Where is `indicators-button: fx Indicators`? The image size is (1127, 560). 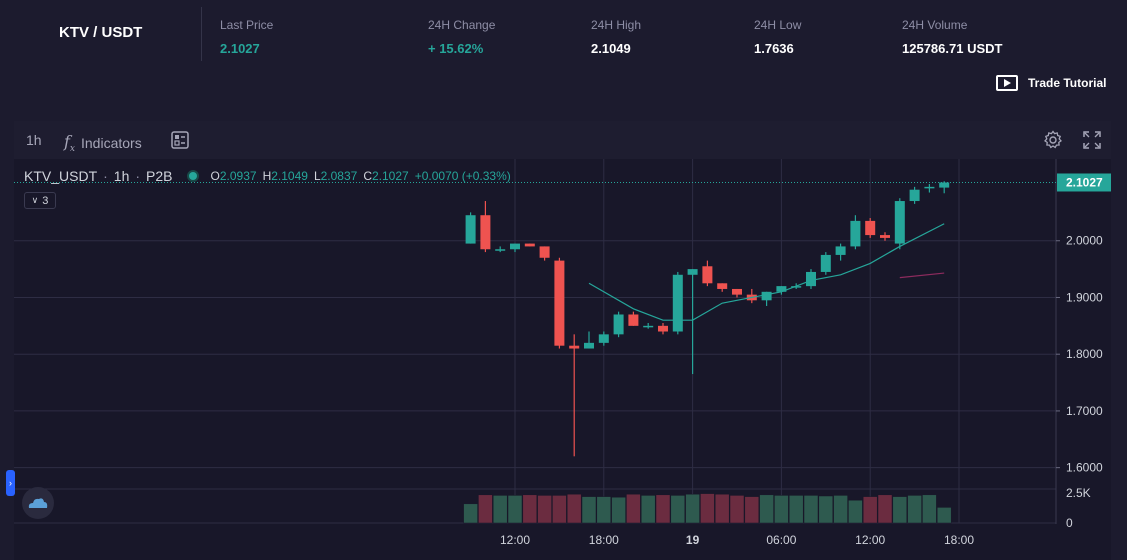
indicators-button: fx Indicators is located at coordinates (103, 143).